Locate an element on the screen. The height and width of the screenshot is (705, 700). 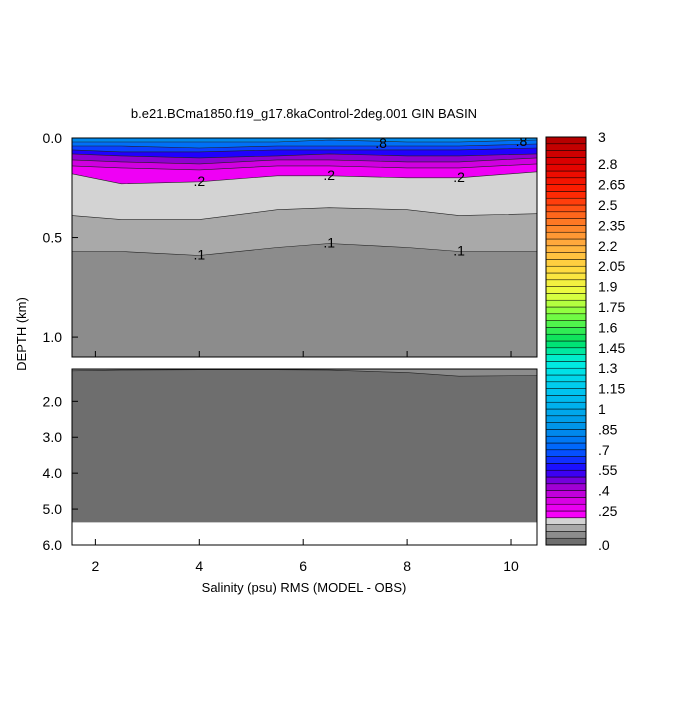
colorbar-label: .7 is located at coordinates (604, 450).